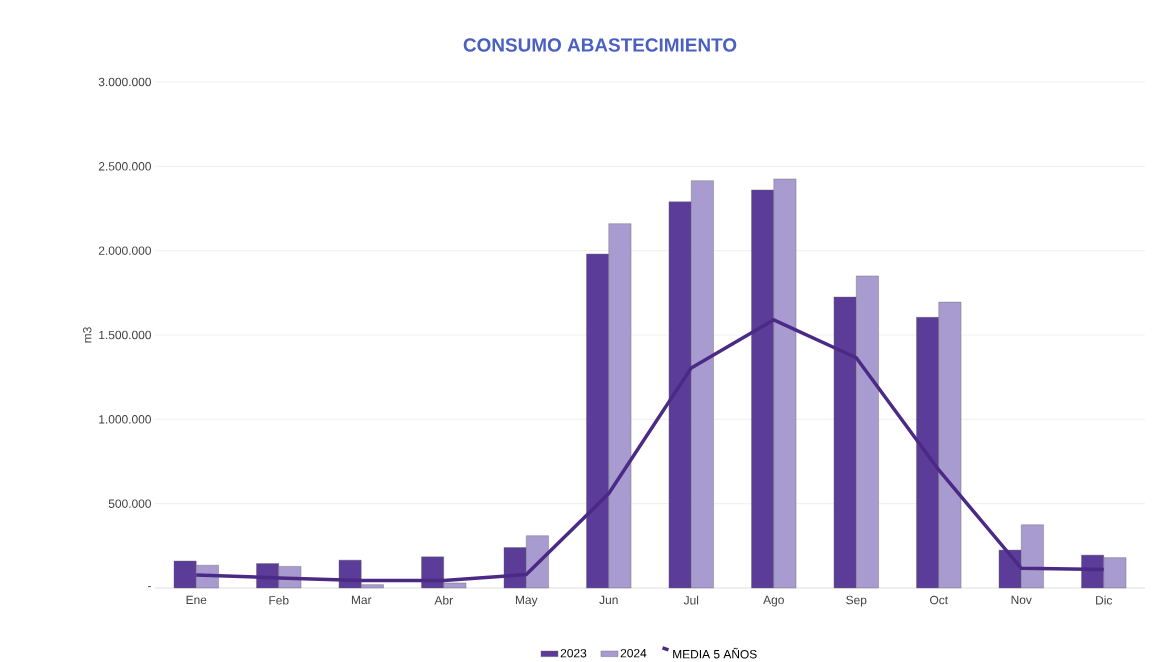  Describe the element at coordinates (125, 82) in the screenshot. I see `y-tick-label: 3.000.000` at that location.